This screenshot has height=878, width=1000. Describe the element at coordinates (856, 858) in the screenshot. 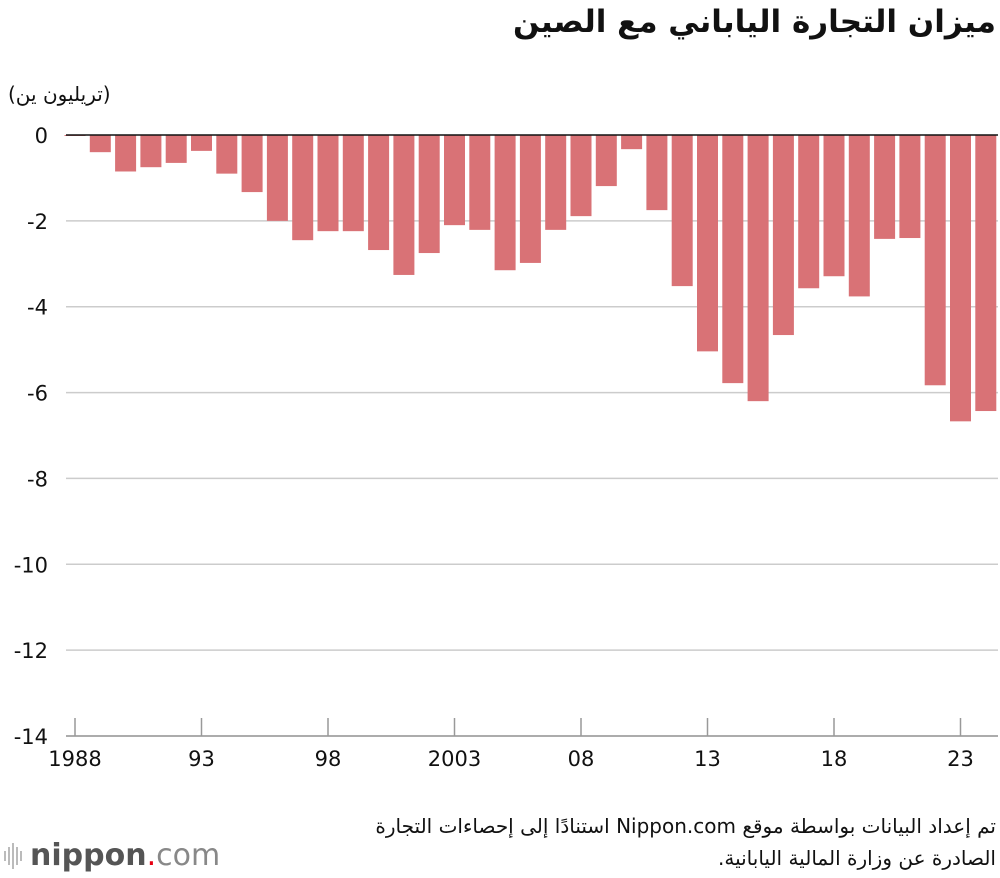

I see `source-line-2: الصادرة عن وزارة المالية اليابانية.` at that location.